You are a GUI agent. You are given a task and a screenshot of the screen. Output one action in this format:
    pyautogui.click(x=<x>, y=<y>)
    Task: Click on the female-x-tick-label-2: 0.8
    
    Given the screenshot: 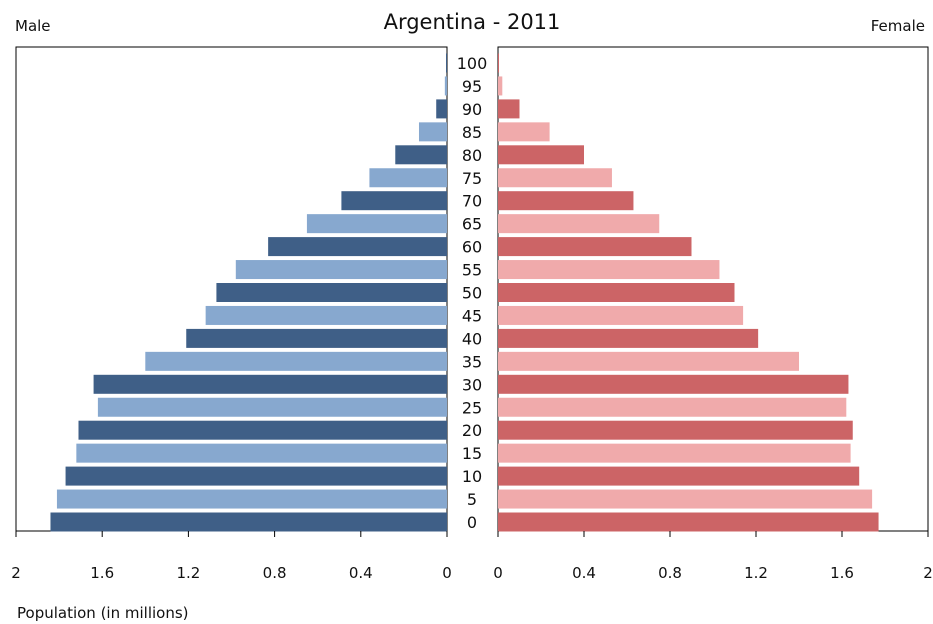 What is the action you would take?
    pyautogui.click(x=670, y=573)
    